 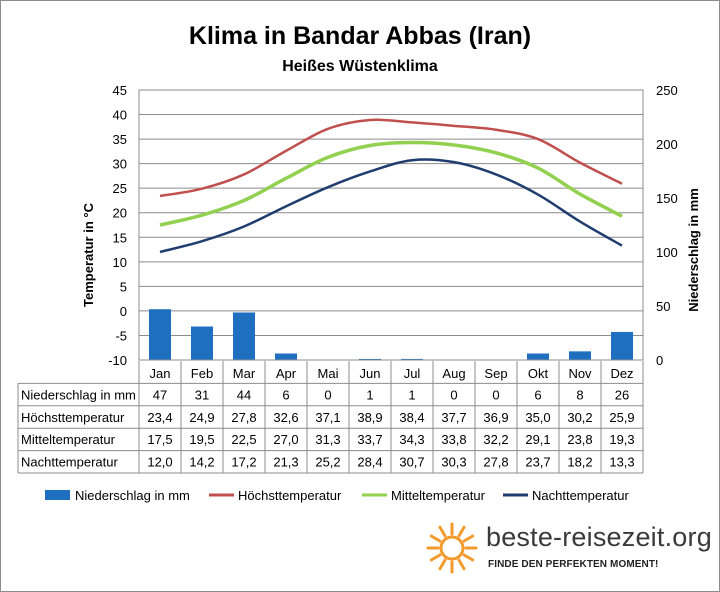 What do you see at coordinates (693, 250) in the screenshot?
I see `y-axis-label-right: Niederschlag in mm` at bounding box center [693, 250].